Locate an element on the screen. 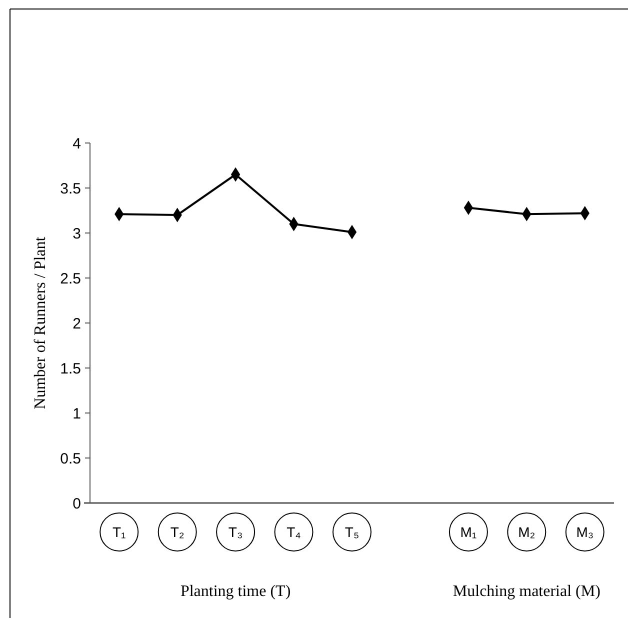 The image size is (628, 625). x-tick-label: T₃ is located at coordinates (235, 532).